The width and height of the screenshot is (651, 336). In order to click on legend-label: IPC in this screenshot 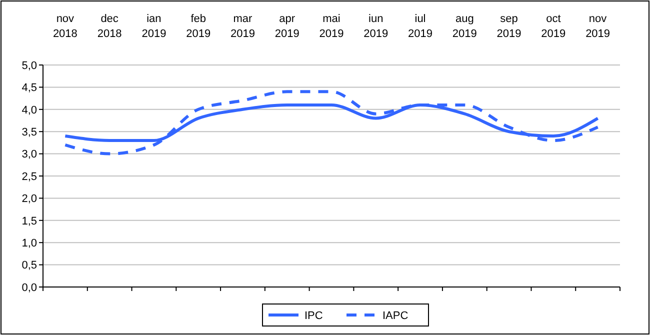, I will do `click(313, 316)`.